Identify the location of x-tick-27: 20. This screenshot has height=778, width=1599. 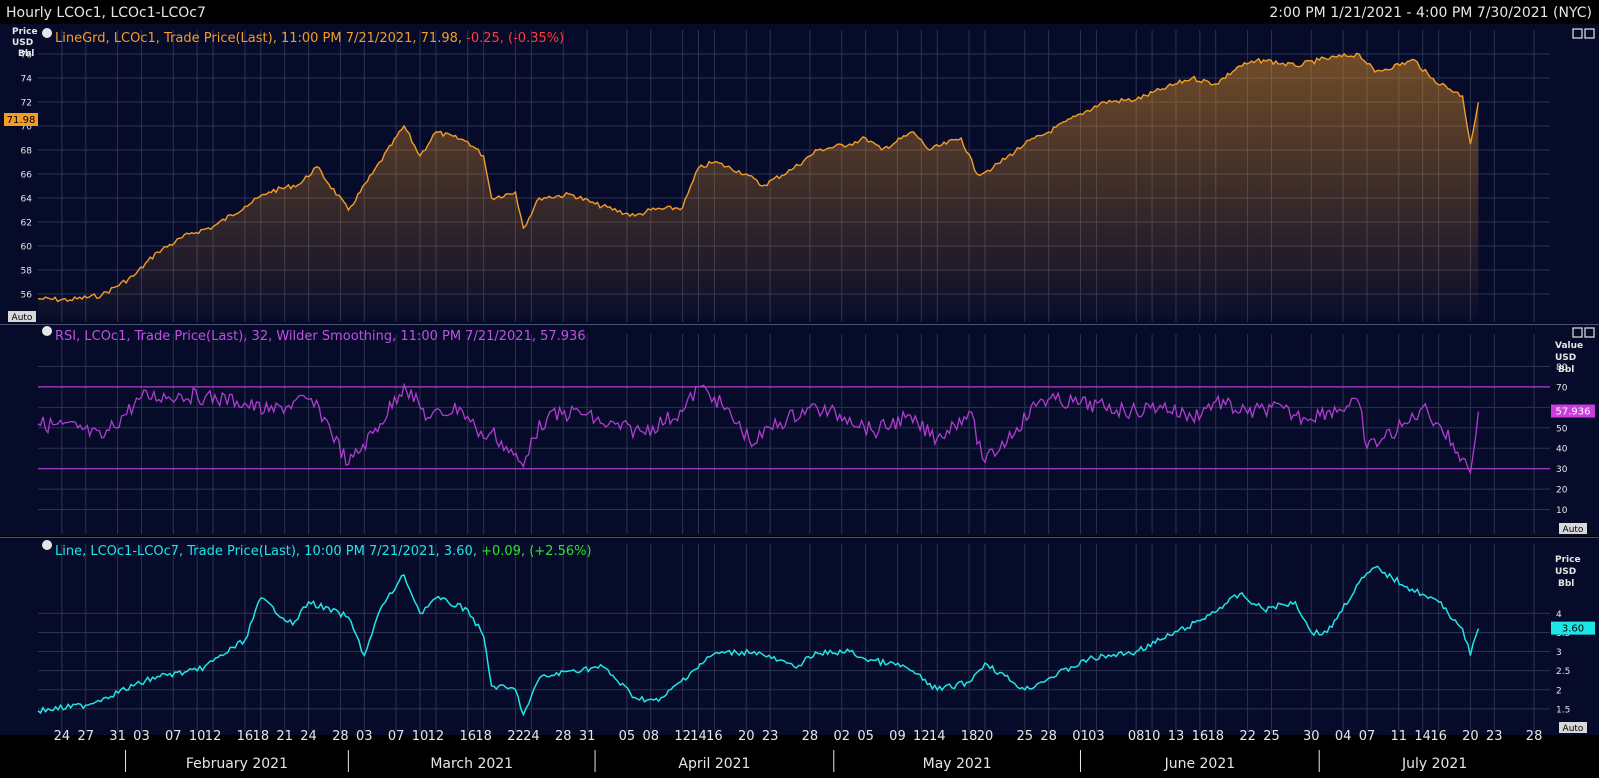
(746, 736).